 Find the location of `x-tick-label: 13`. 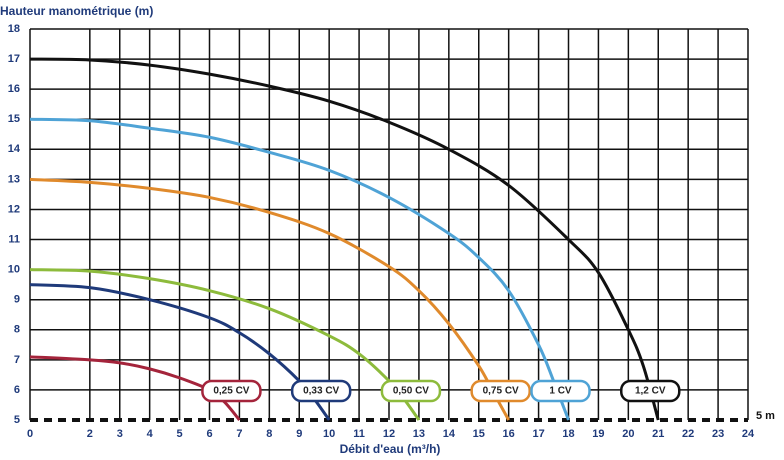

x-tick-label: 13 is located at coordinates (419, 434).